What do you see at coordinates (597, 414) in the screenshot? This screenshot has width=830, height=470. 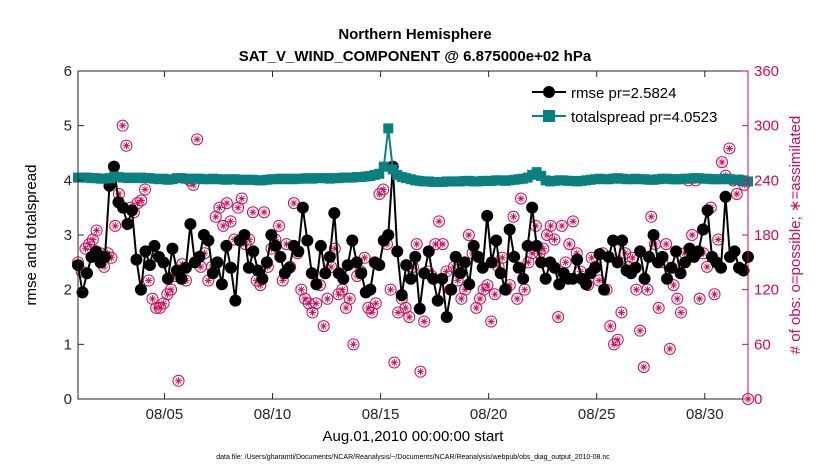 I see `x-tick-label: 08/25` at bounding box center [597, 414].